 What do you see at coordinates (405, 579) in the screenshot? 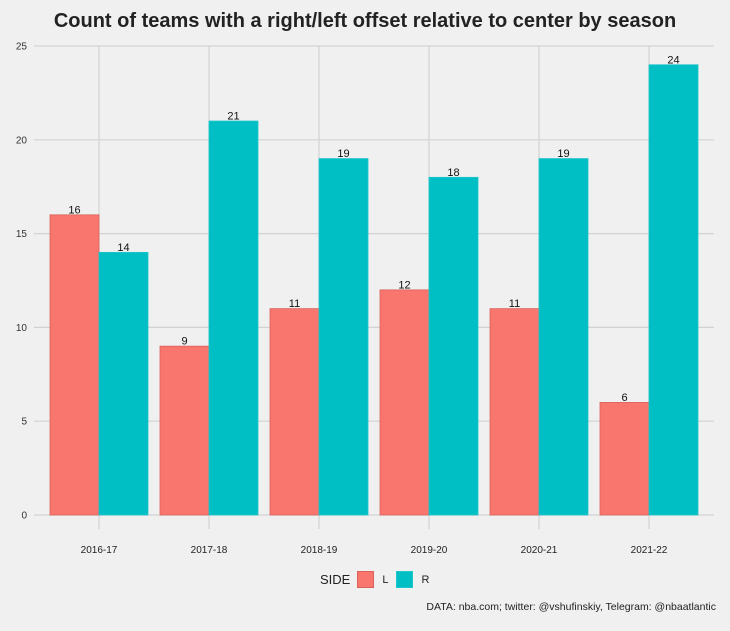
I see `legend-key-r` at bounding box center [405, 579].